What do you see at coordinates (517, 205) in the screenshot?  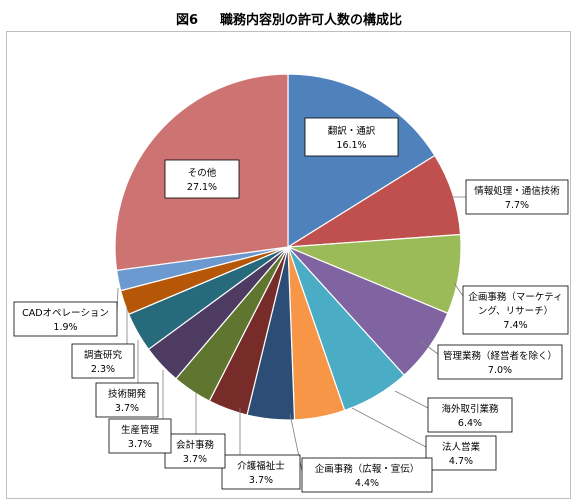 I see `slice-value-label: 7.7%` at bounding box center [517, 205].